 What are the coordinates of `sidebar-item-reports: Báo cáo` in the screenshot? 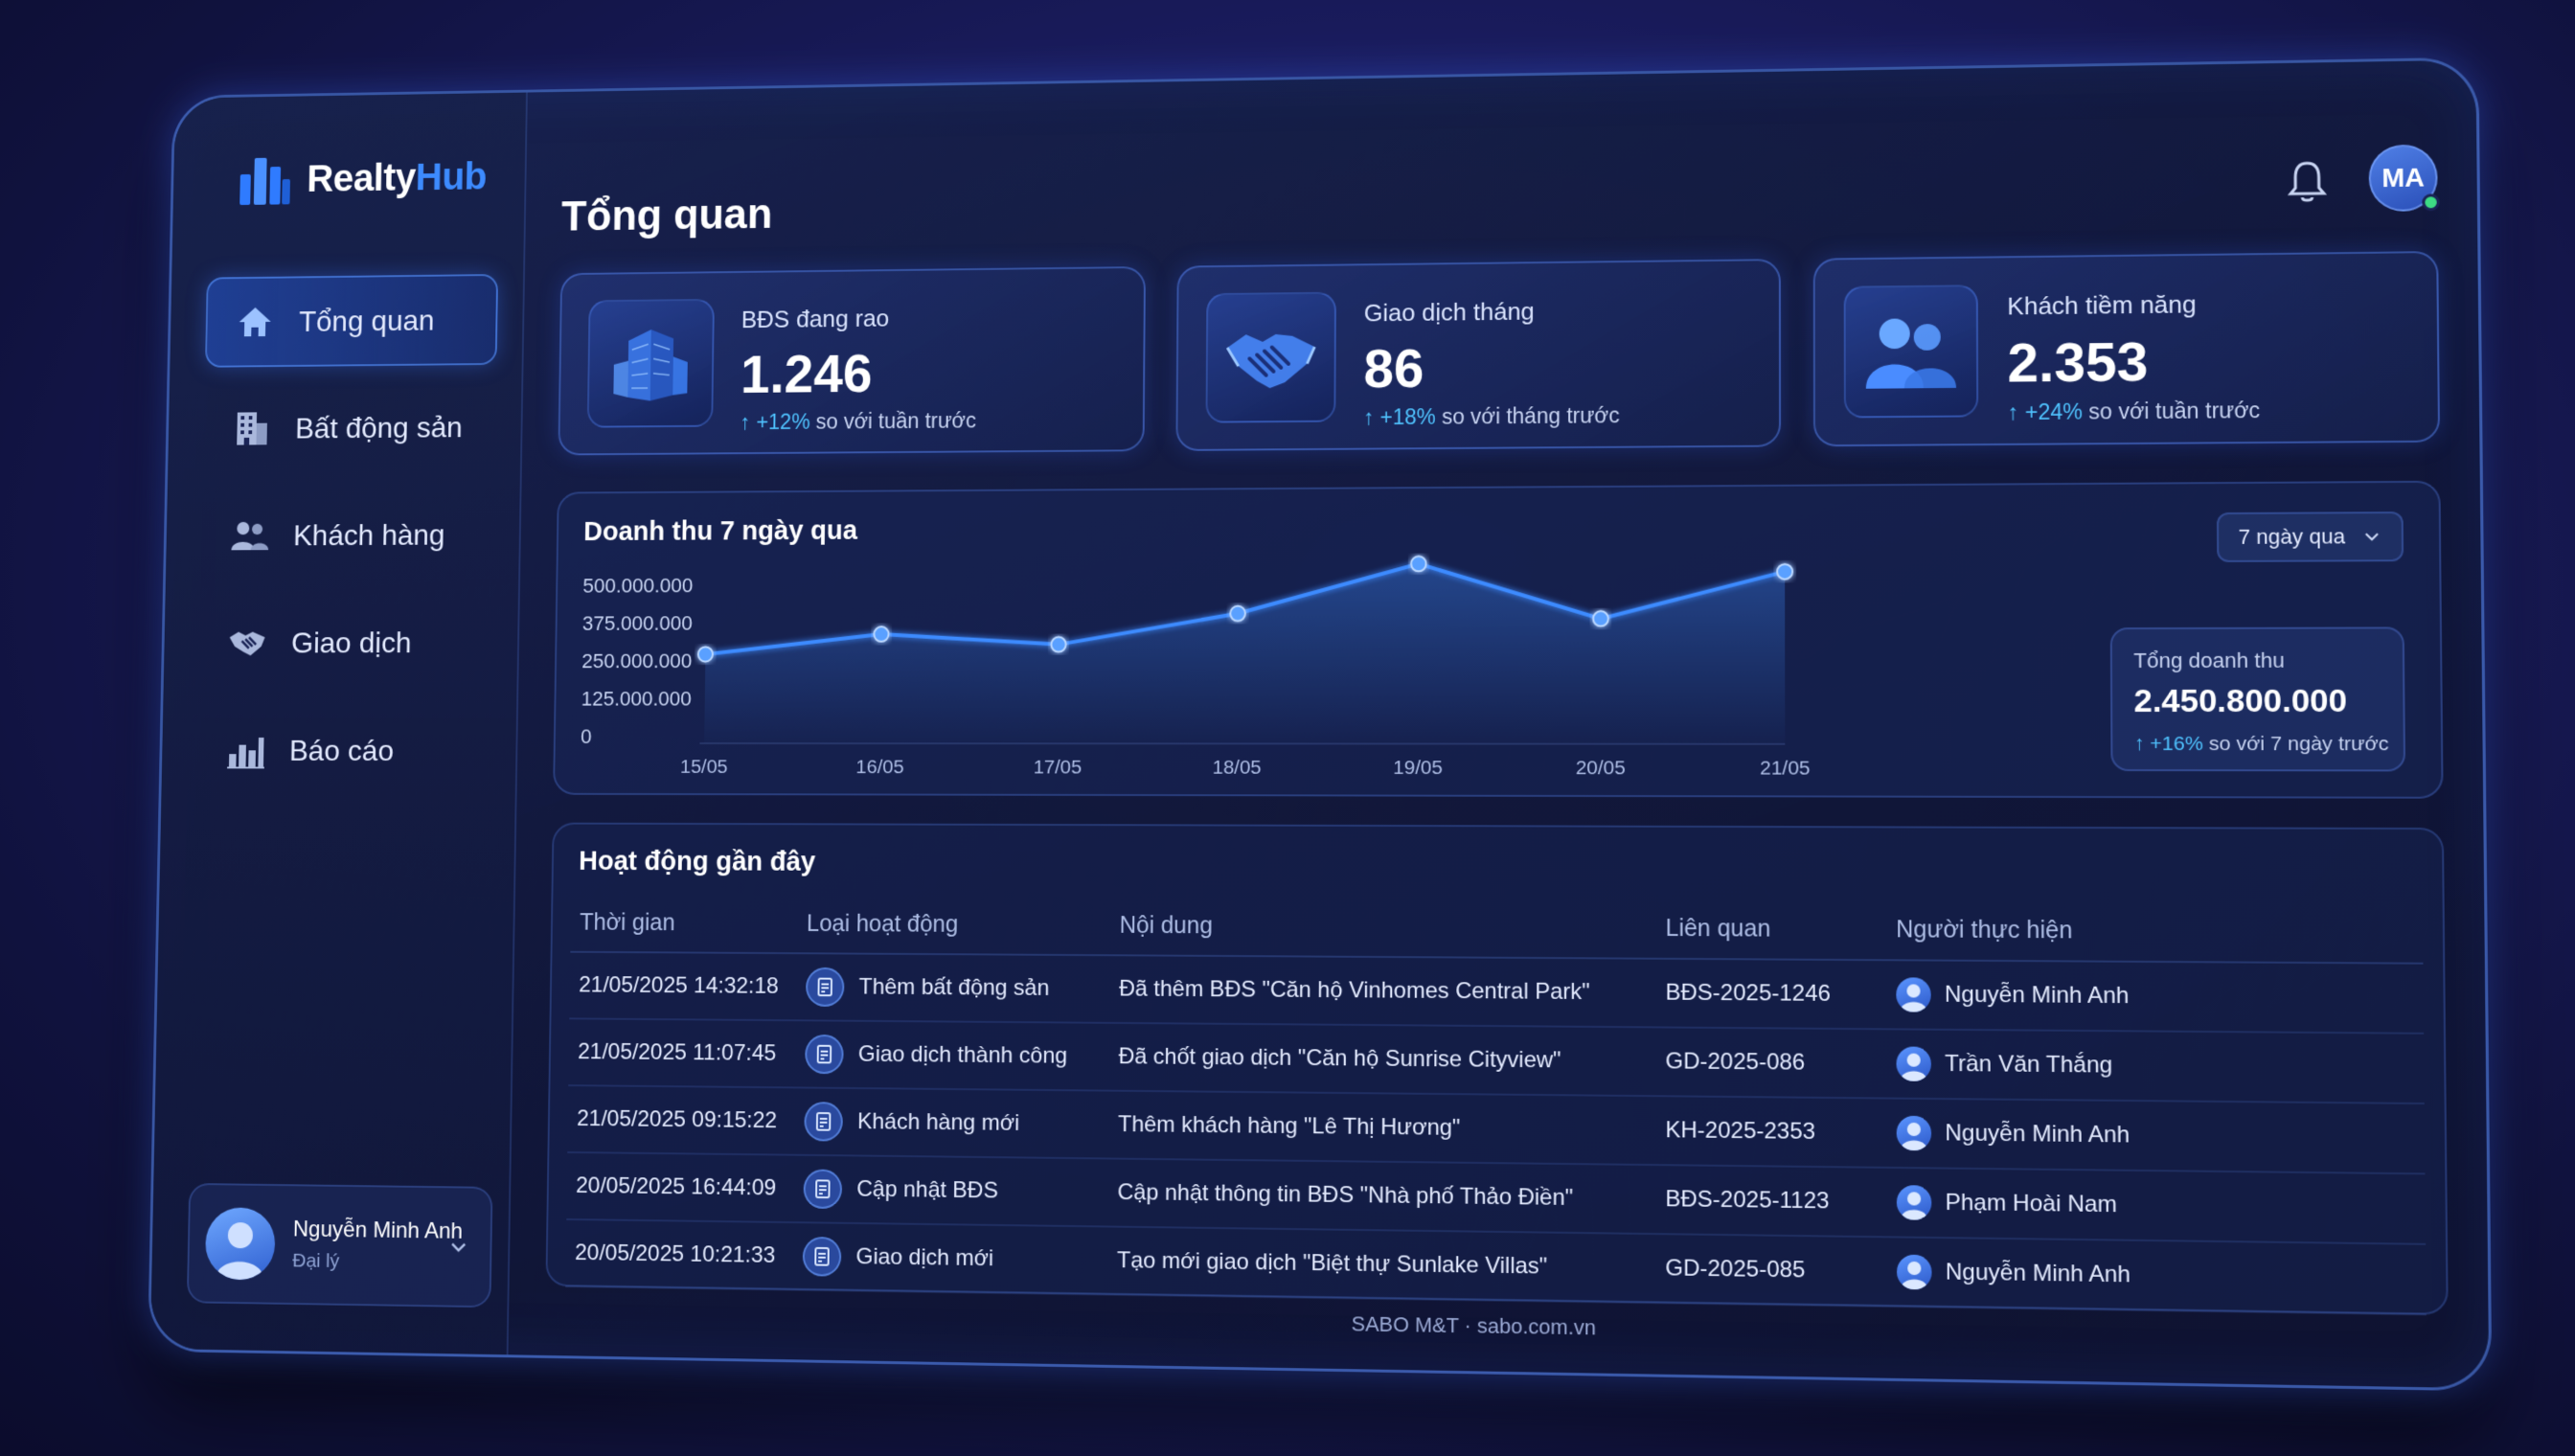 It's located at (343, 751).